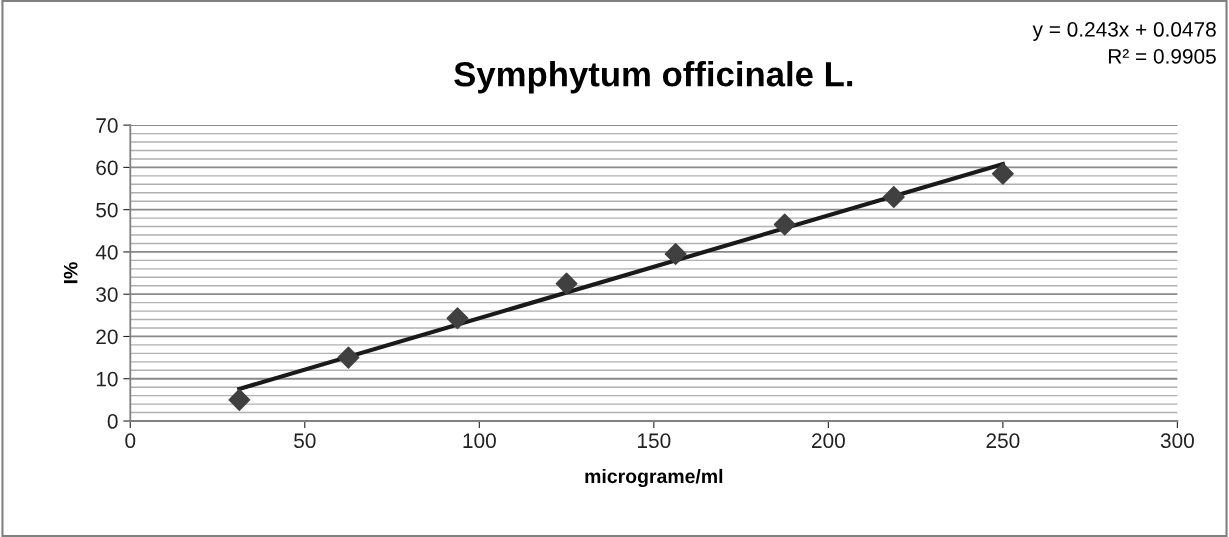  What do you see at coordinates (1177, 441) in the screenshot?
I see `x-tick-label: 300` at bounding box center [1177, 441].